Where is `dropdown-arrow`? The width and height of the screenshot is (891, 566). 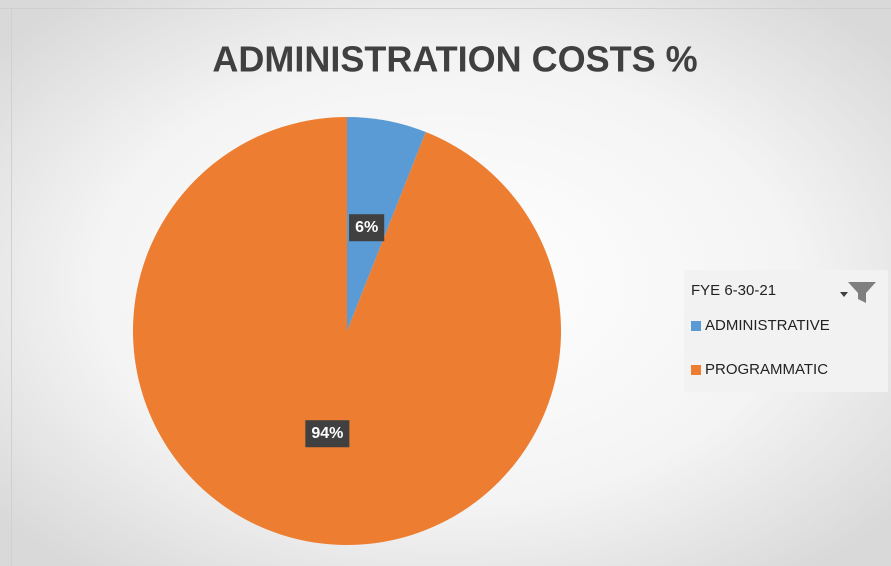 dropdown-arrow is located at coordinates (844, 294).